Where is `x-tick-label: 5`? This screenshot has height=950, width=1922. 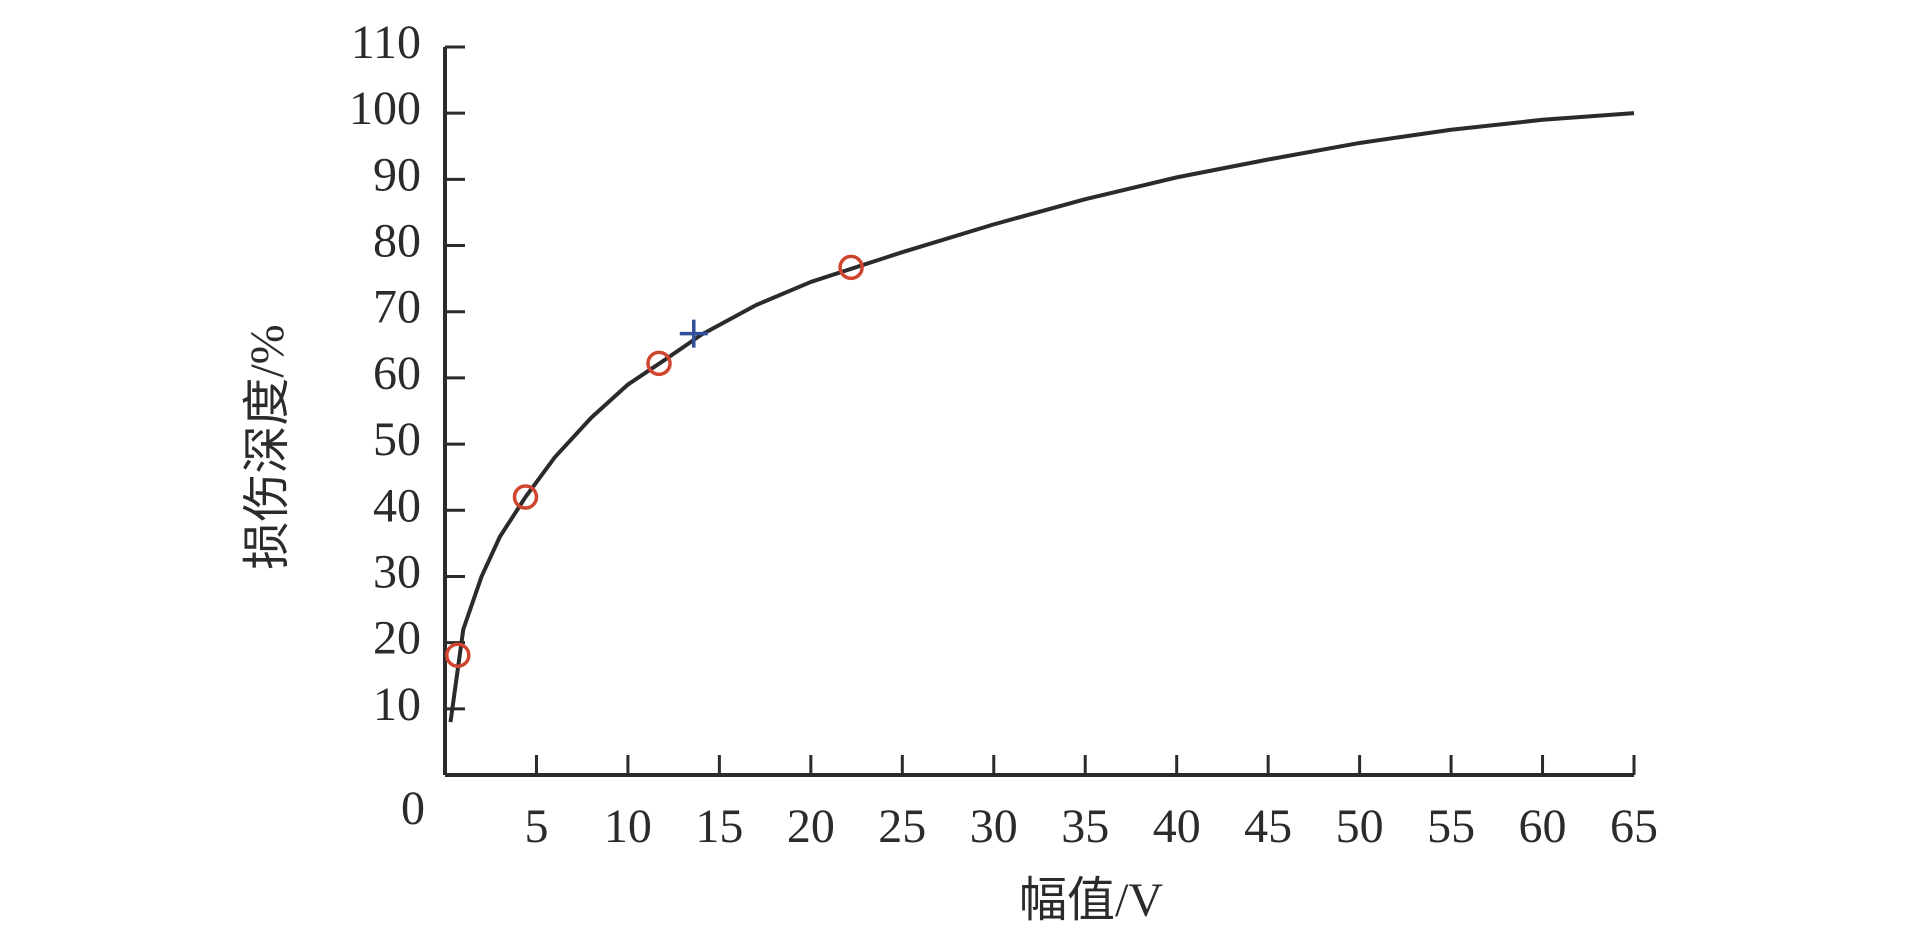 x-tick-label: 5 is located at coordinates (536, 826).